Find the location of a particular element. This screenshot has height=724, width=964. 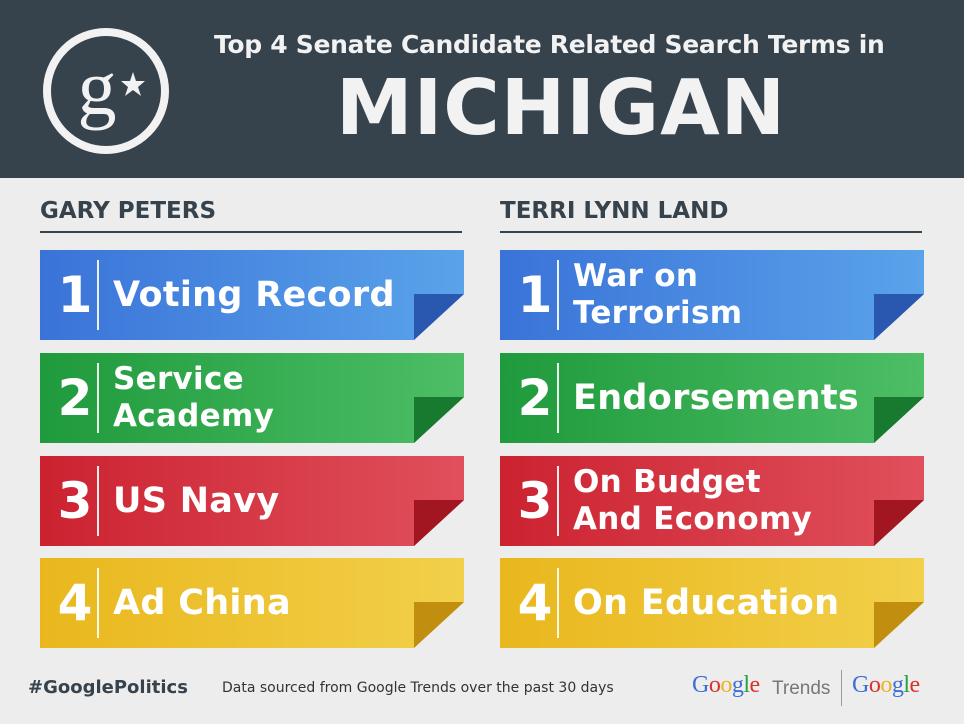

hashtag: #GooglePolitics is located at coordinates (108, 687).